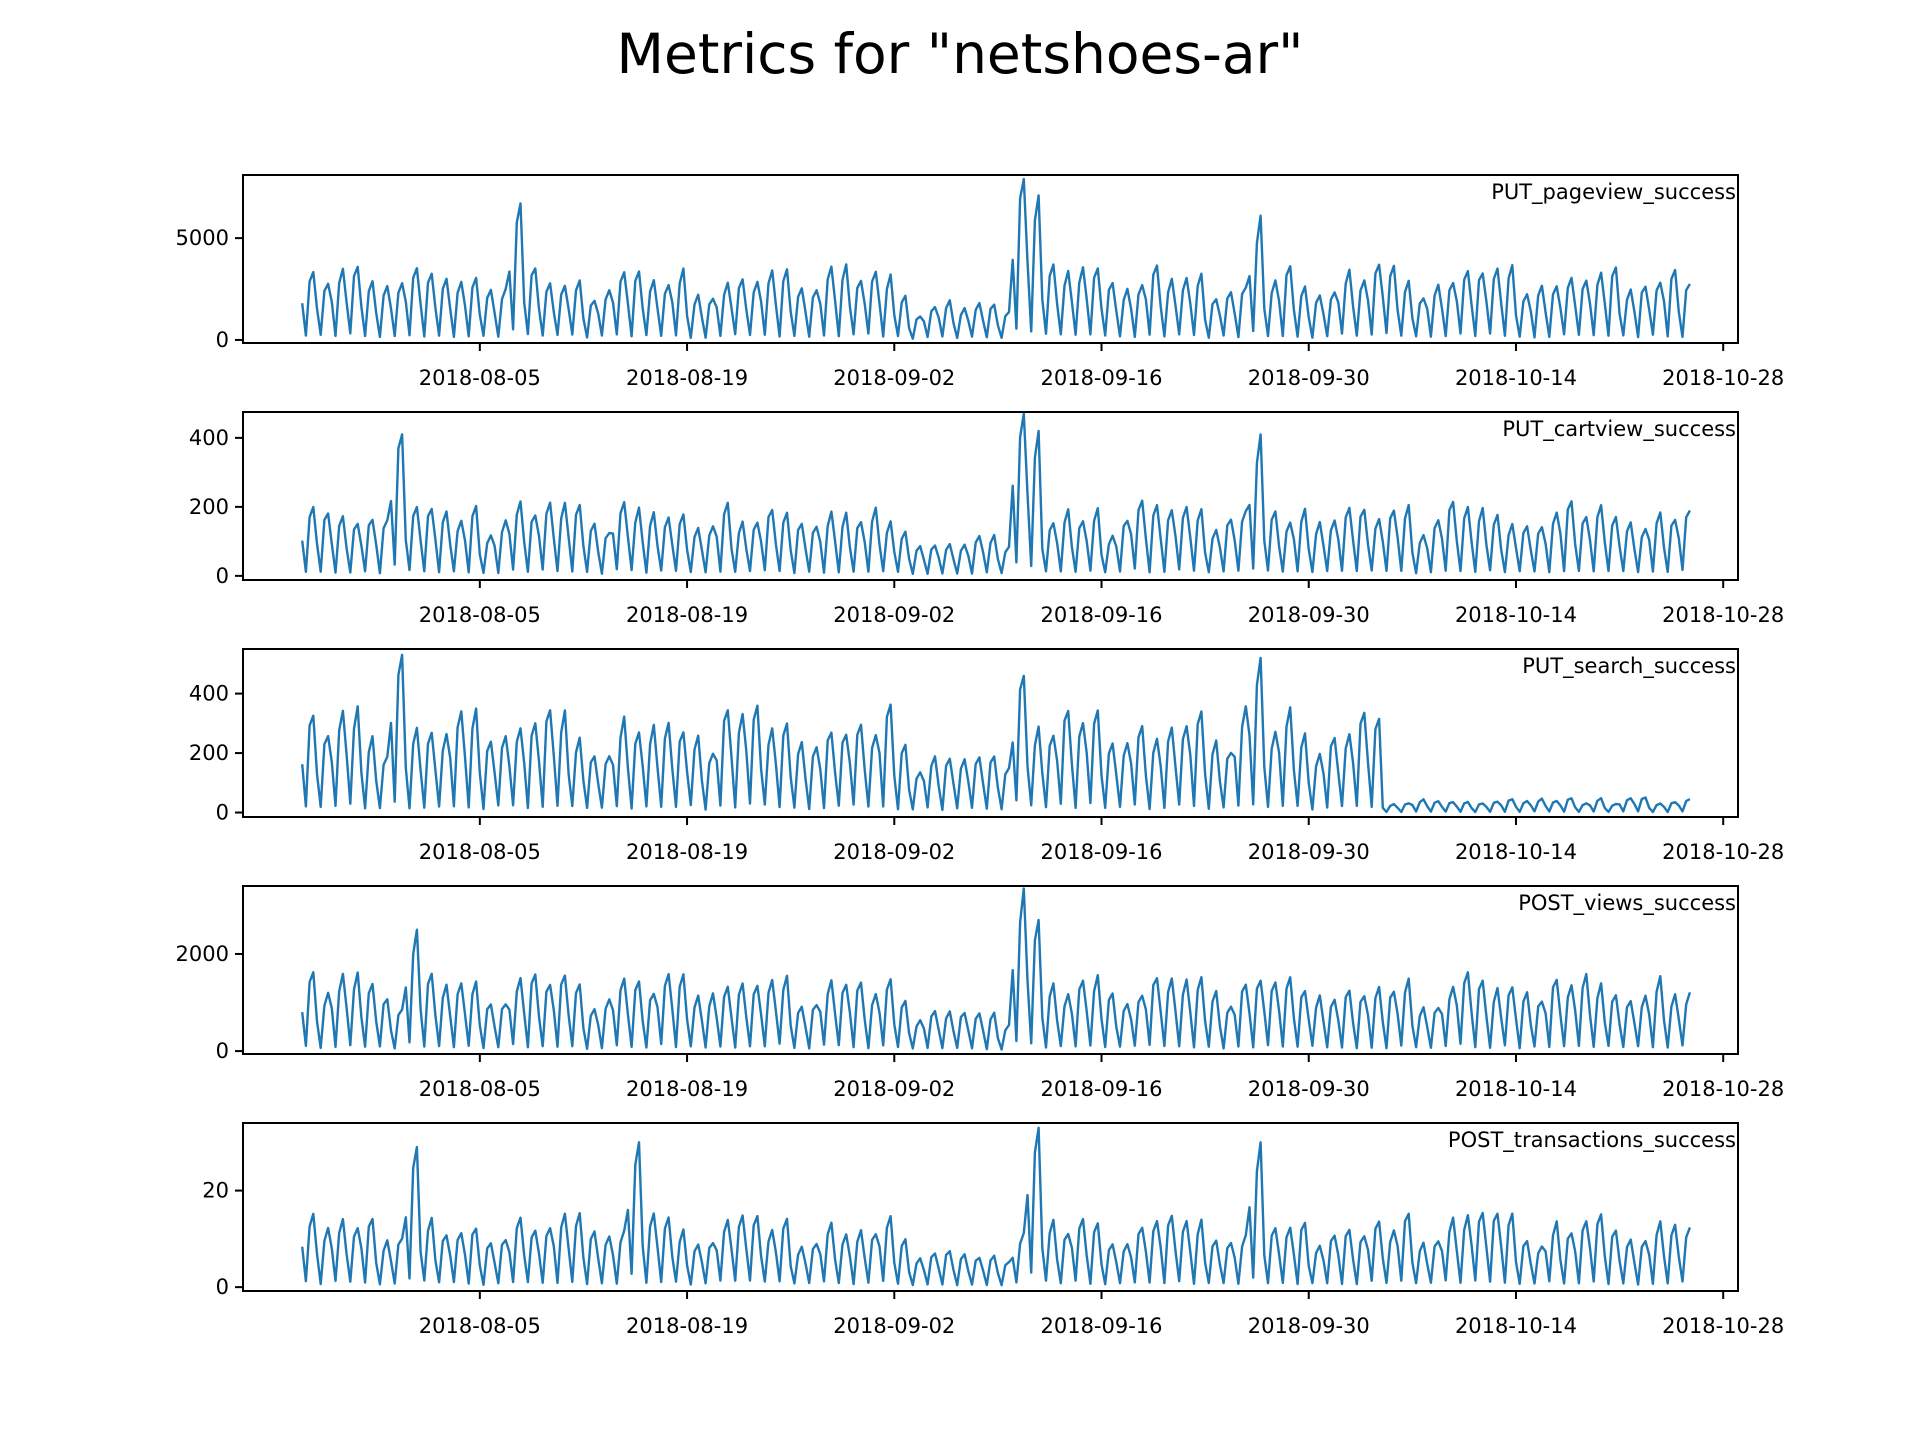  I want to click on panel-label: POST_views_success, so click(1627, 903).